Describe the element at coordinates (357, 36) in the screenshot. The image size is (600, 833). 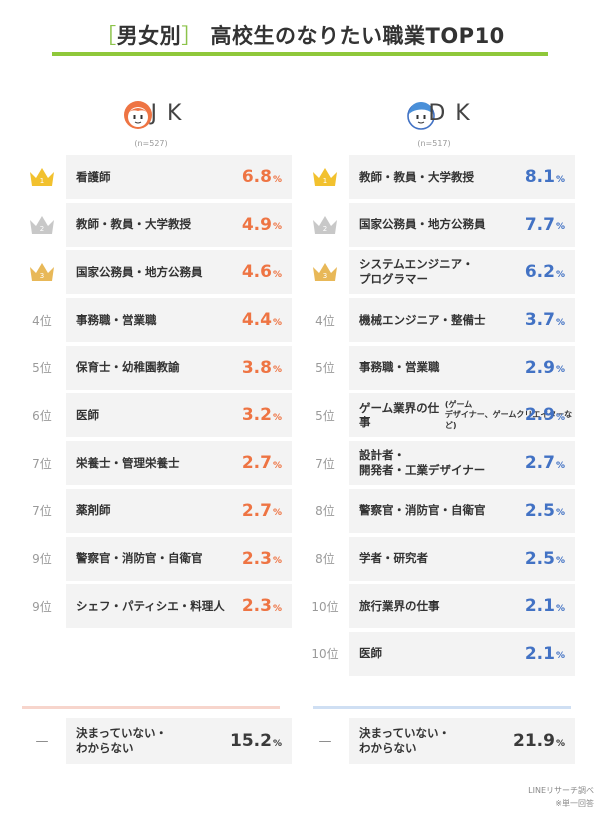
I see `title-main: 高校生のなりたい職業TOP10` at that location.